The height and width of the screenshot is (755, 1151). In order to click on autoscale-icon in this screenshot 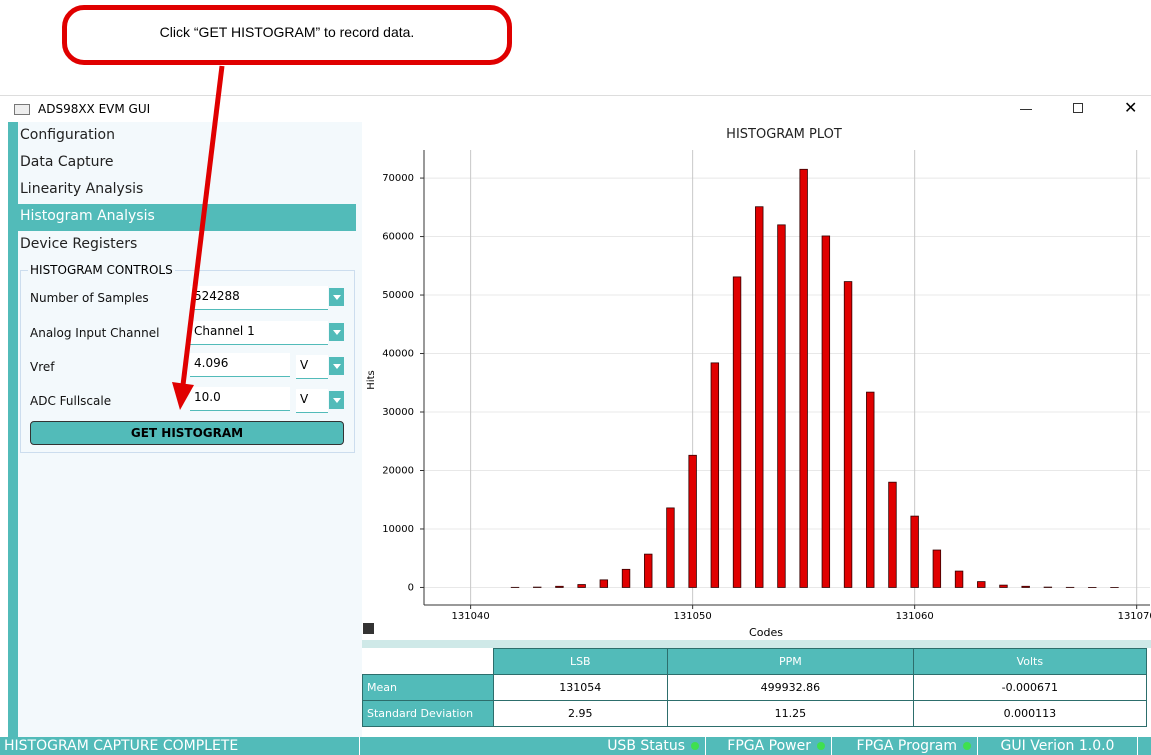, I will do `click(368, 628)`.